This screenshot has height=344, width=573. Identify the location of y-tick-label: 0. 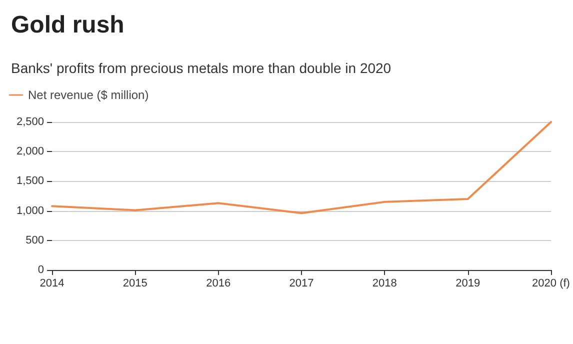
(41, 270).